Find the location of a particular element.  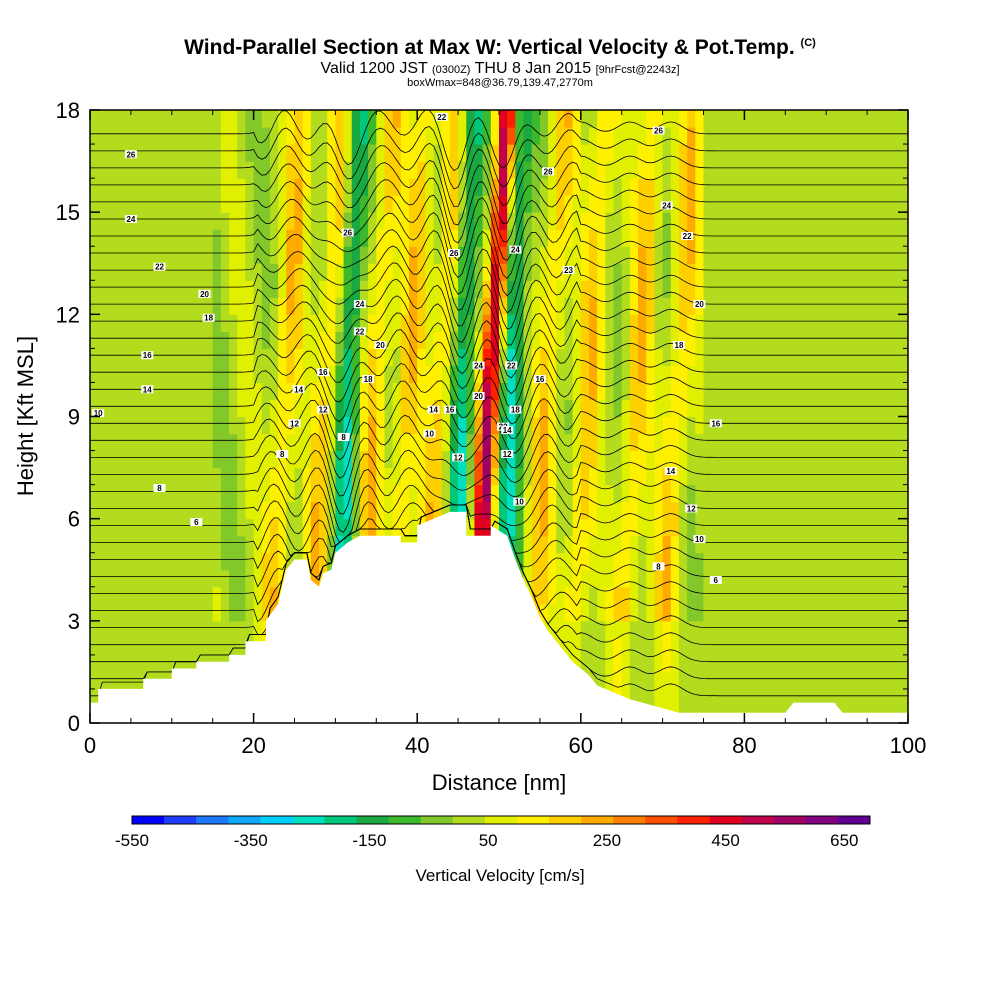

colorbar-swatch is located at coordinates (148, 820).